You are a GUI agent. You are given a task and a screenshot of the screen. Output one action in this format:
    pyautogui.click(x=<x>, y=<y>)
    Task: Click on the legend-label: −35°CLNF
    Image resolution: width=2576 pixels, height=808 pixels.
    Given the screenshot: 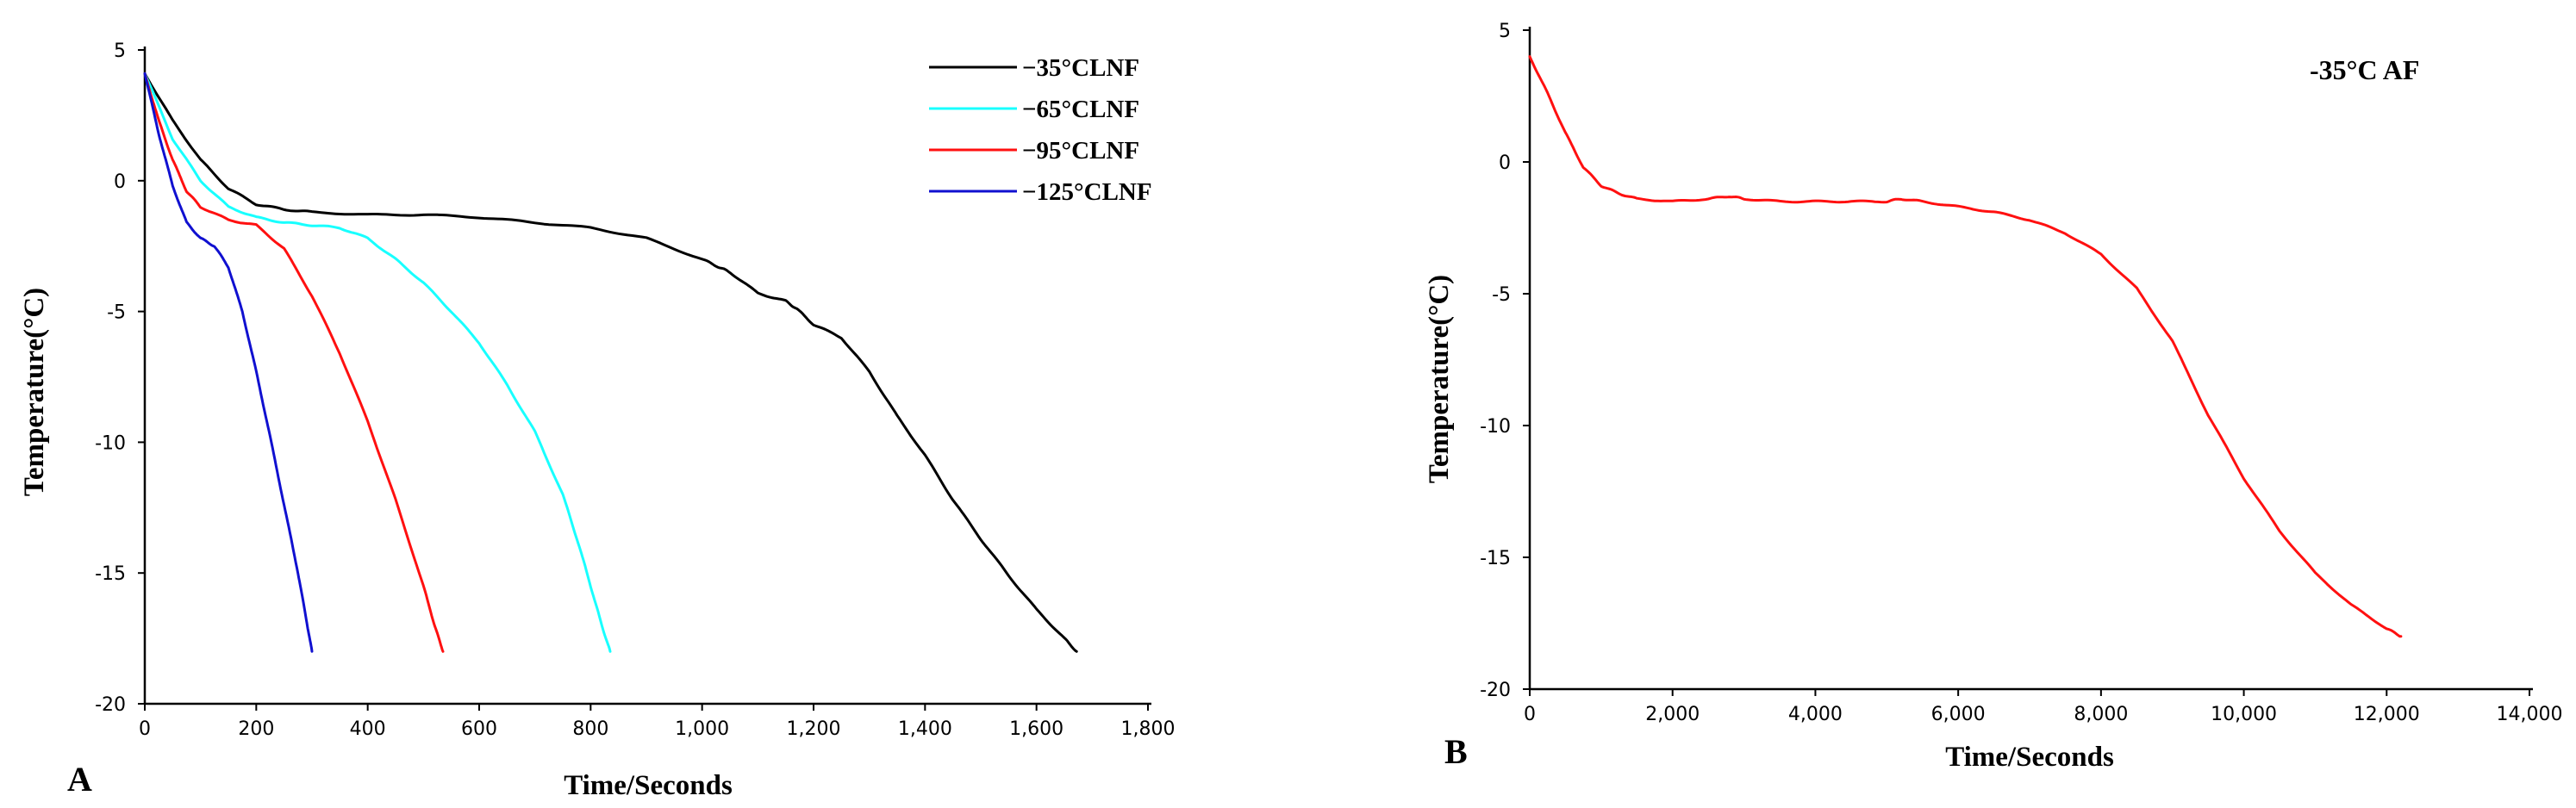 What is the action you would take?
    pyautogui.click(x=1080, y=68)
    